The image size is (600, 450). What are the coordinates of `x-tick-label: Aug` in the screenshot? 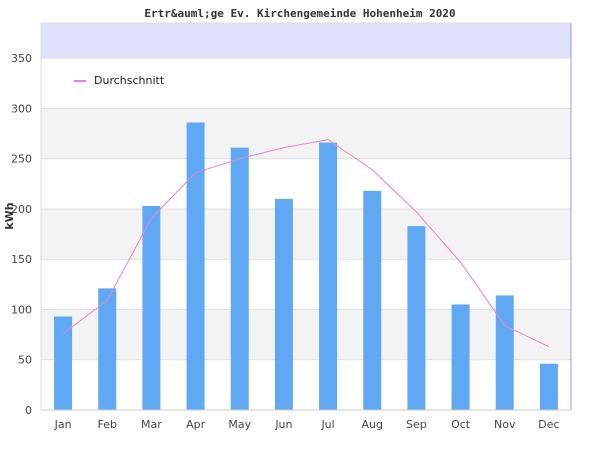 It's located at (372, 424).